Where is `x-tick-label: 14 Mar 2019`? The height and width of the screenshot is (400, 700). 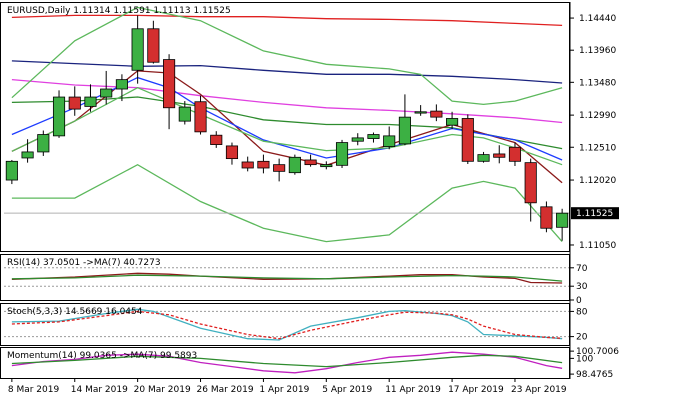
x-tick-label: 14 Mar 2019 is located at coordinates (99, 390).